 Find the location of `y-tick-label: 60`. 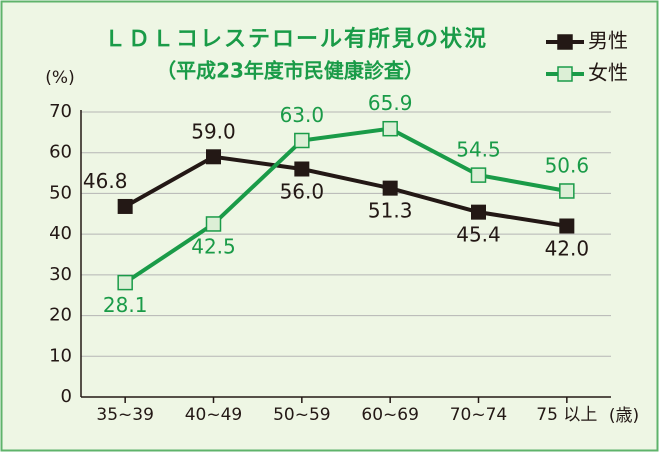

y-tick-label: 60 is located at coordinates (60, 152).